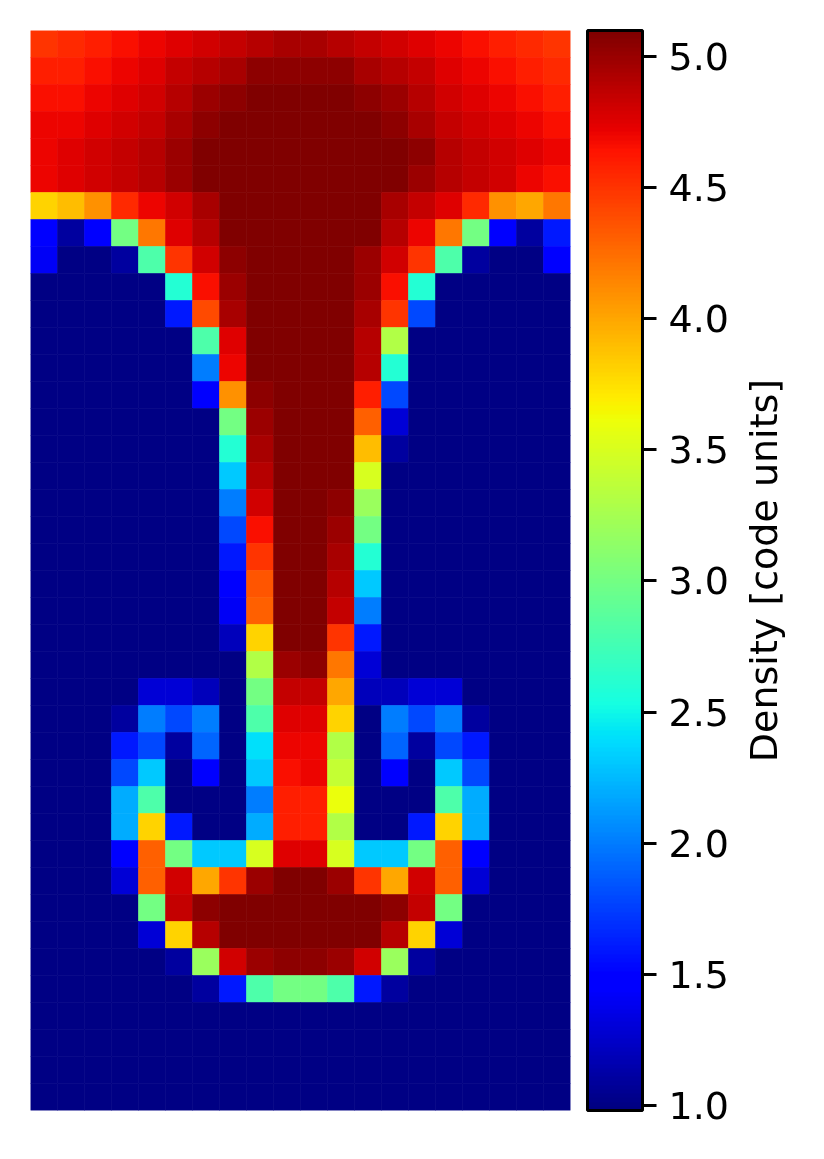 The height and width of the screenshot is (1159, 824). What do you see at coordinates (698, 974) in the screenshot?
I see `color-bar-label: 1.5` at bounding box center [698, 974].